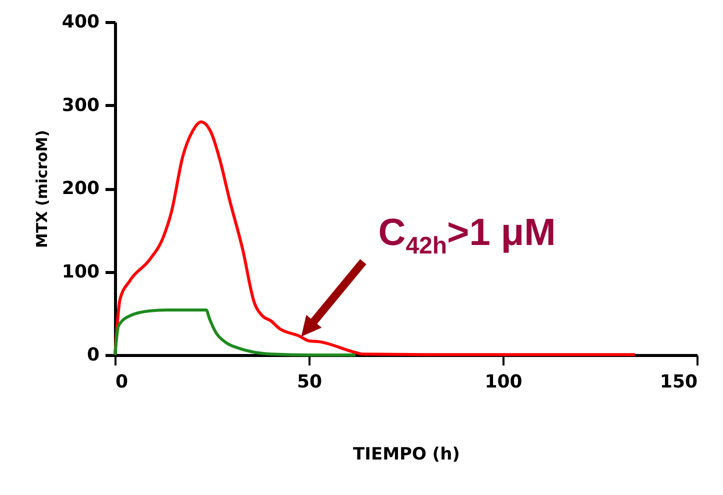  Describe the element at coordinates (309, 382) in the screenshot. I see `x-tick-label: 50` at that location.